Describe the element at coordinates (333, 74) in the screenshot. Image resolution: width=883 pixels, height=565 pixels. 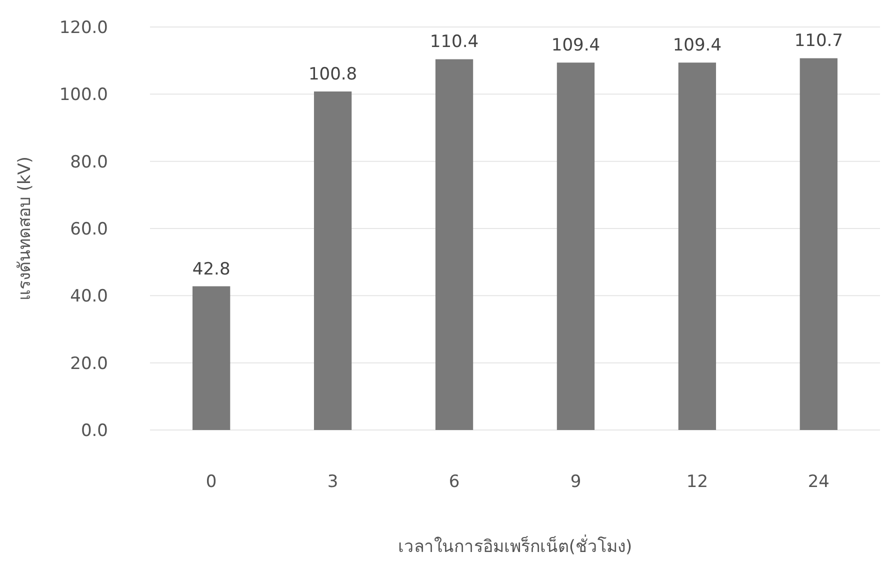
I see `data-label: 100.8` at that location.